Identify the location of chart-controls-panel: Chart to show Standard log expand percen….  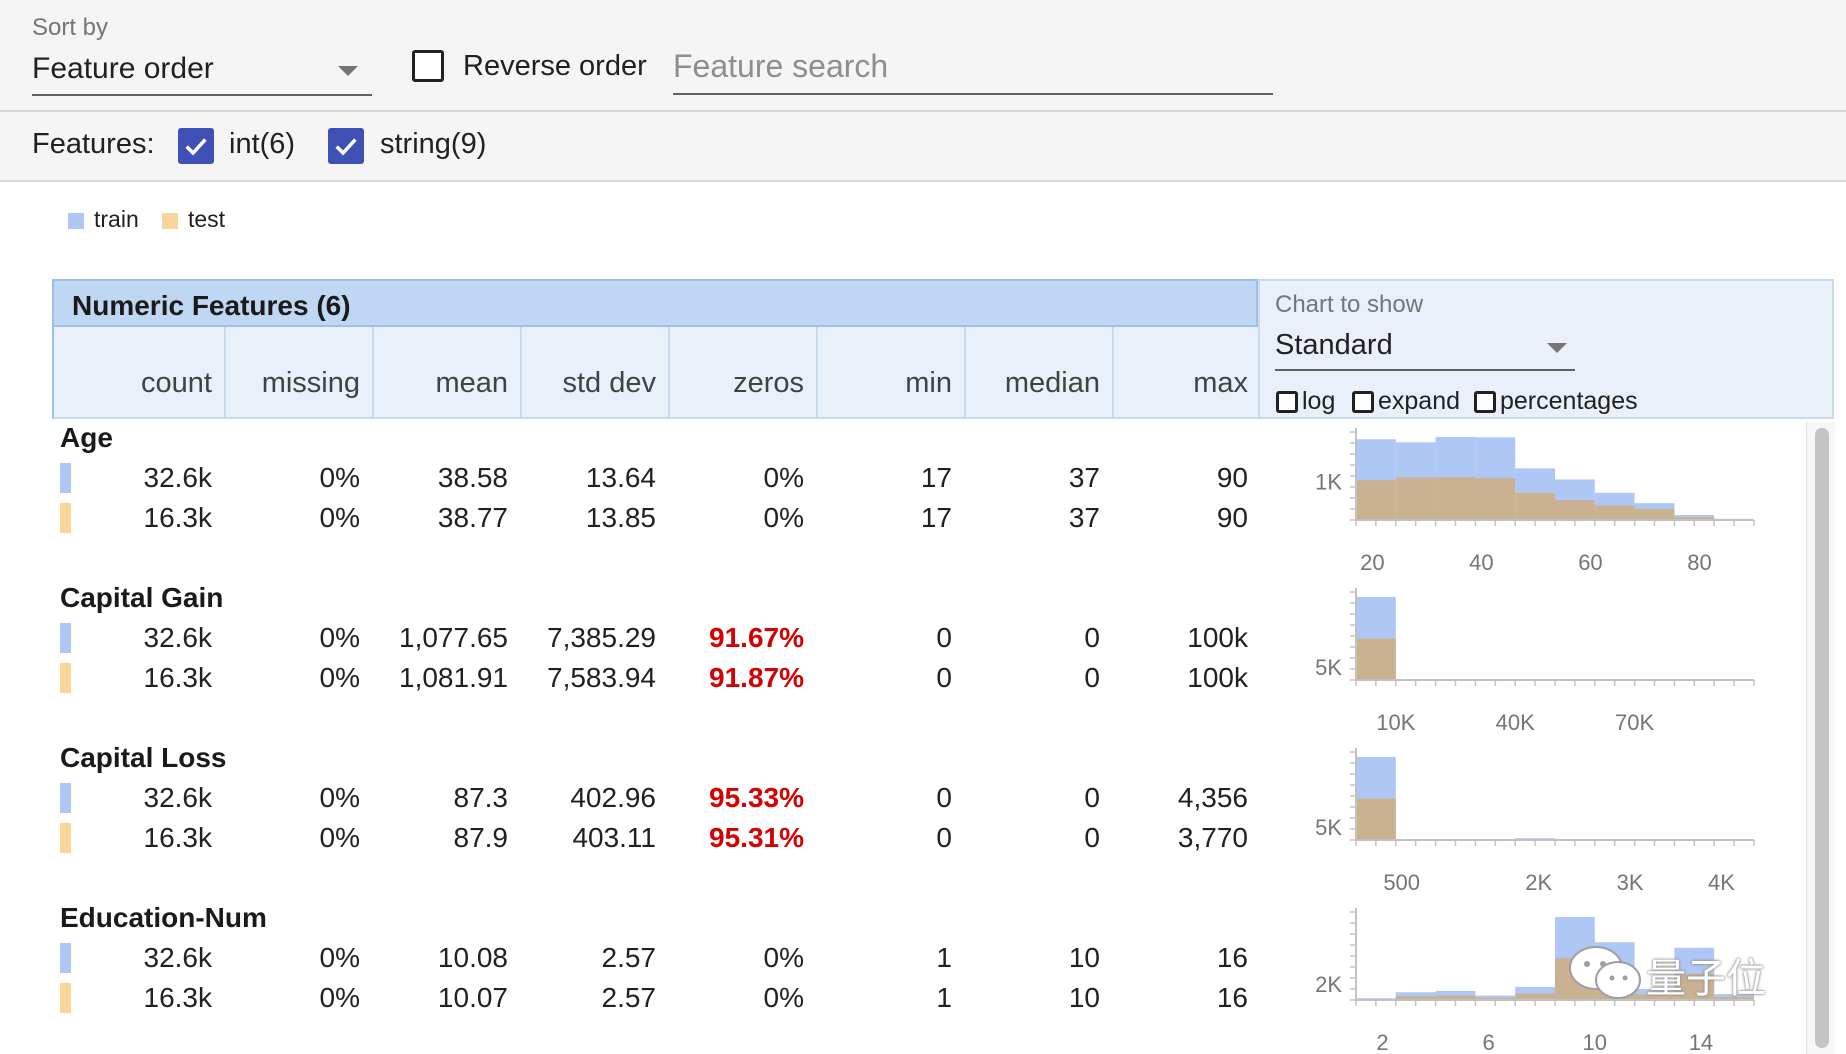
(1546, 349).